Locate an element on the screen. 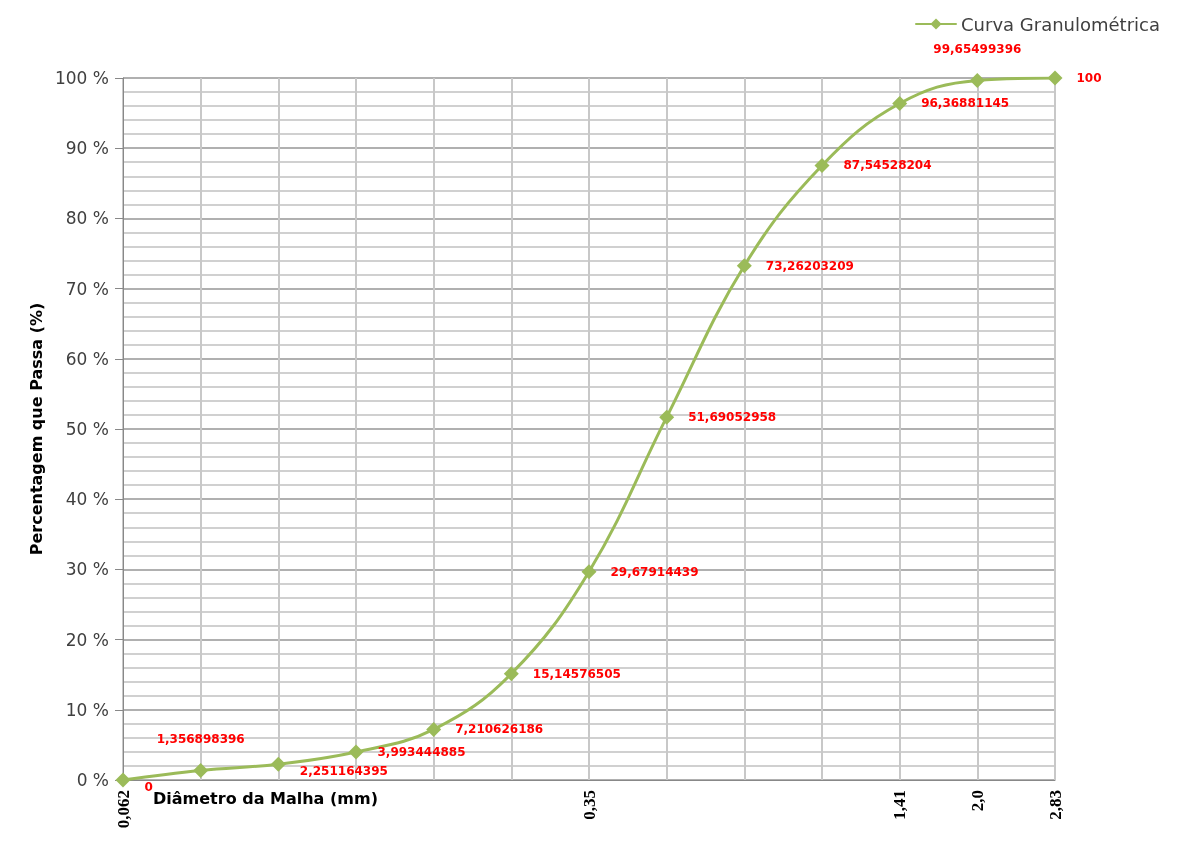  data-label: 1,356898396 is located at coordinates (200, 738).